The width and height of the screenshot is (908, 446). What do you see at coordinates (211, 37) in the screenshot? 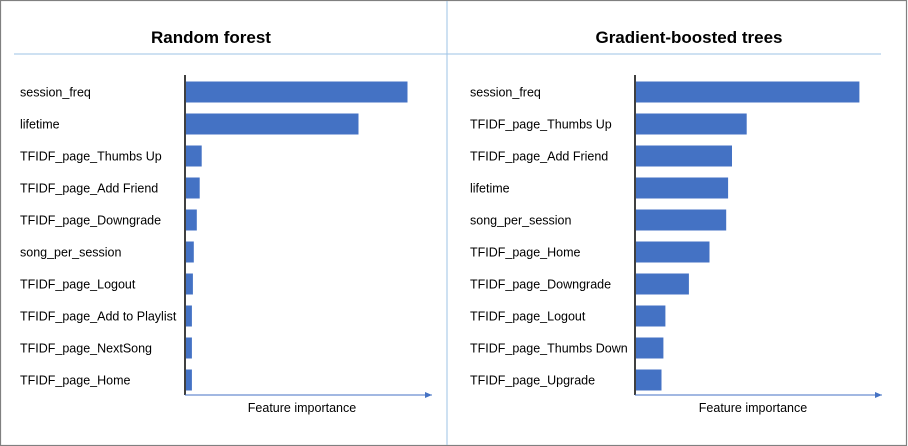
I see `chart-title: Random forest` at bounding box center [211, 37].